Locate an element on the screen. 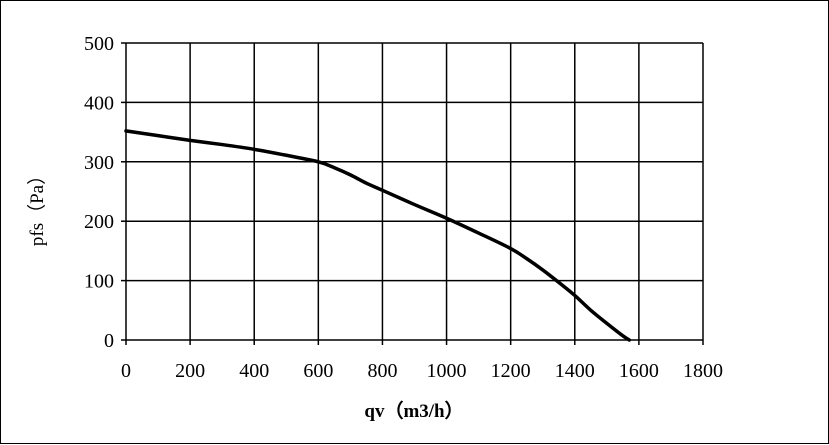 The image size is (829, 445). y-axis-title: pfs（Pa） is located at coordinates (37, 206).